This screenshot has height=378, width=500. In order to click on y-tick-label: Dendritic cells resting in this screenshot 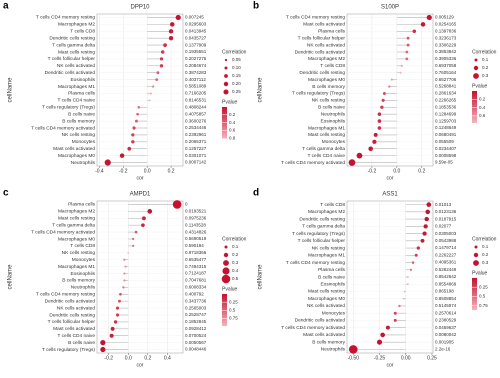, I will do `click(322, 73)`.